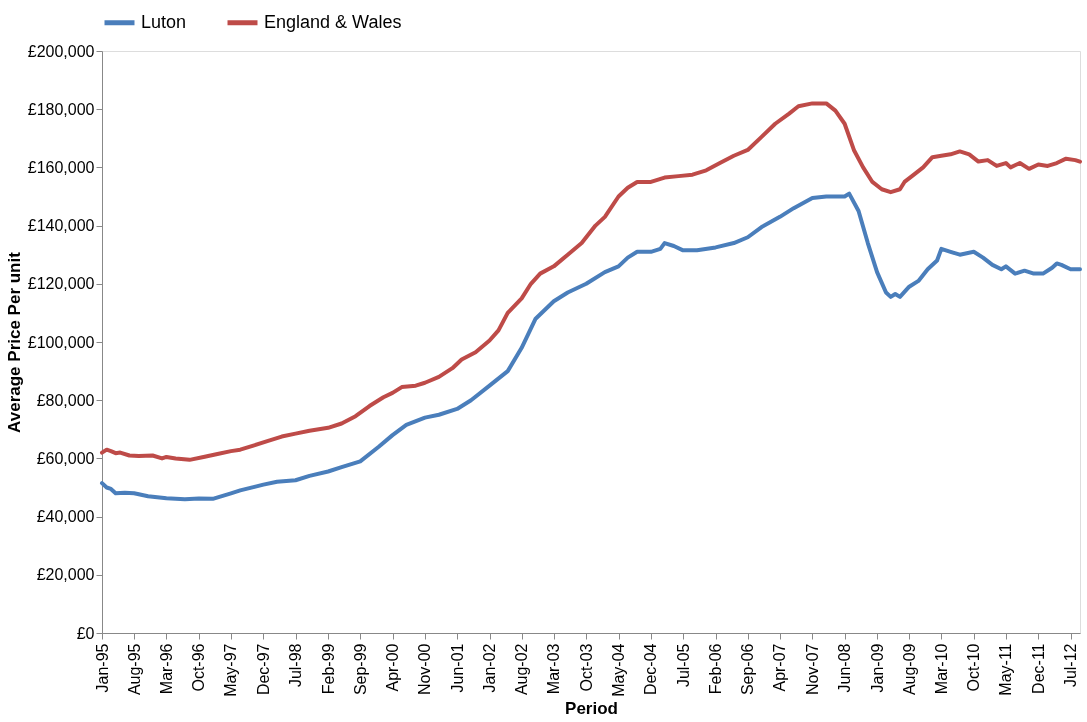  Describe the element at coordinates (619, 670) in the screenshot. I see `x-tick-label: May-04` at that location.